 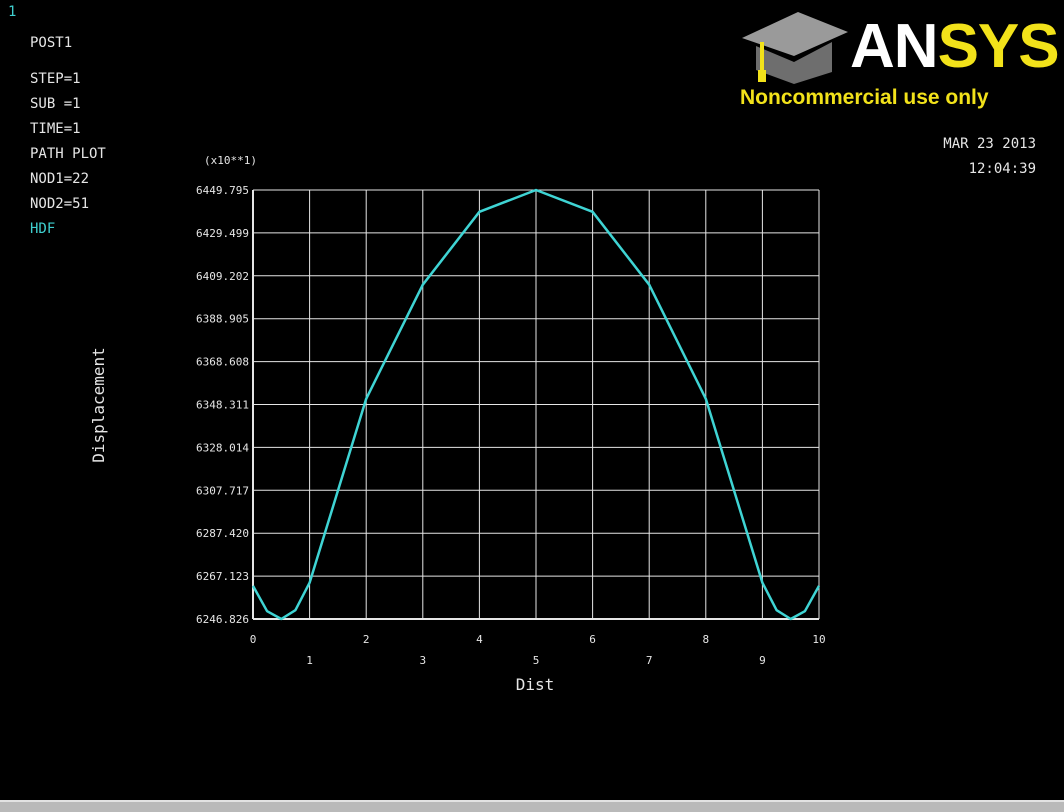 I want to click on x-tick-label: 8, so click(x=705, y=639).